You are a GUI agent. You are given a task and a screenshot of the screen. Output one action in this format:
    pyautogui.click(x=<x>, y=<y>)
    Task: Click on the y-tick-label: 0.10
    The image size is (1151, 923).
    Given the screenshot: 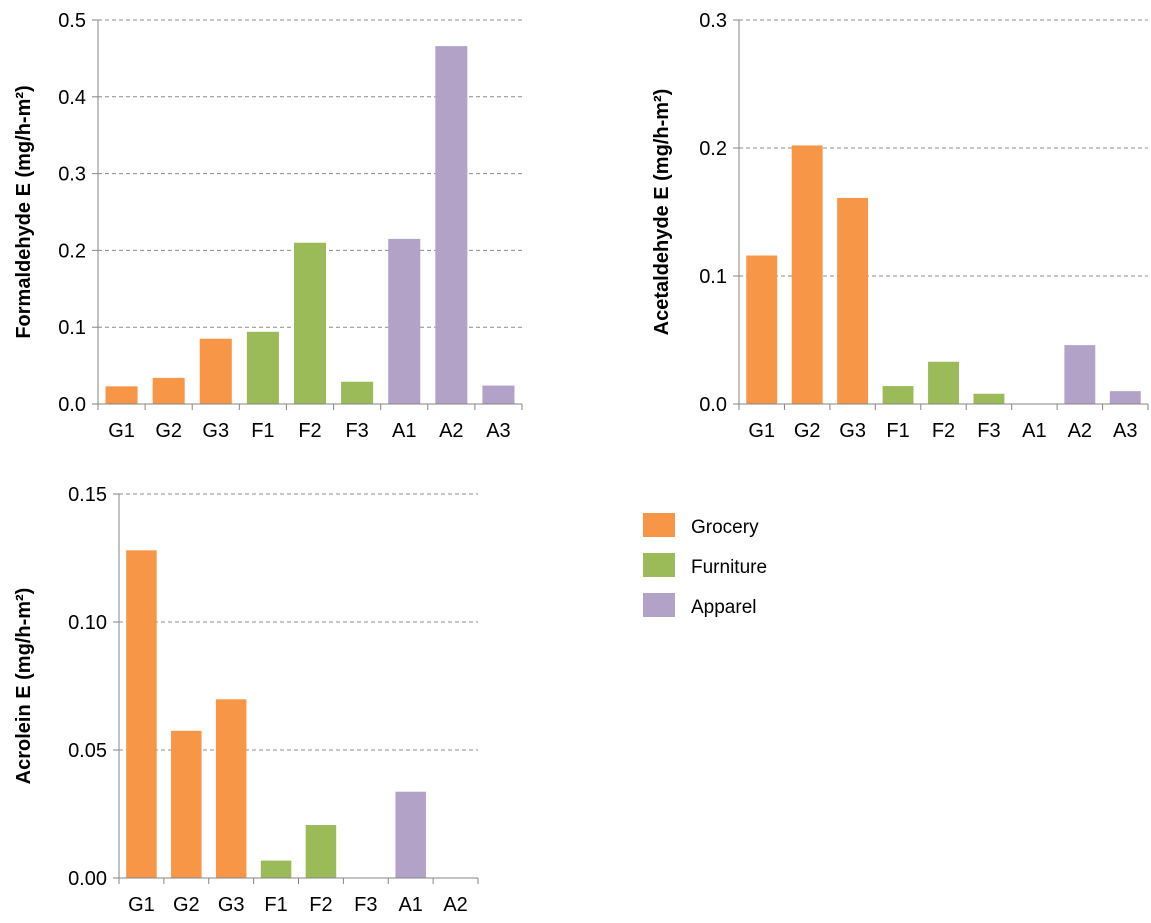 What is the action you would take?
    pyautogui.click(x=87, y=623)
    